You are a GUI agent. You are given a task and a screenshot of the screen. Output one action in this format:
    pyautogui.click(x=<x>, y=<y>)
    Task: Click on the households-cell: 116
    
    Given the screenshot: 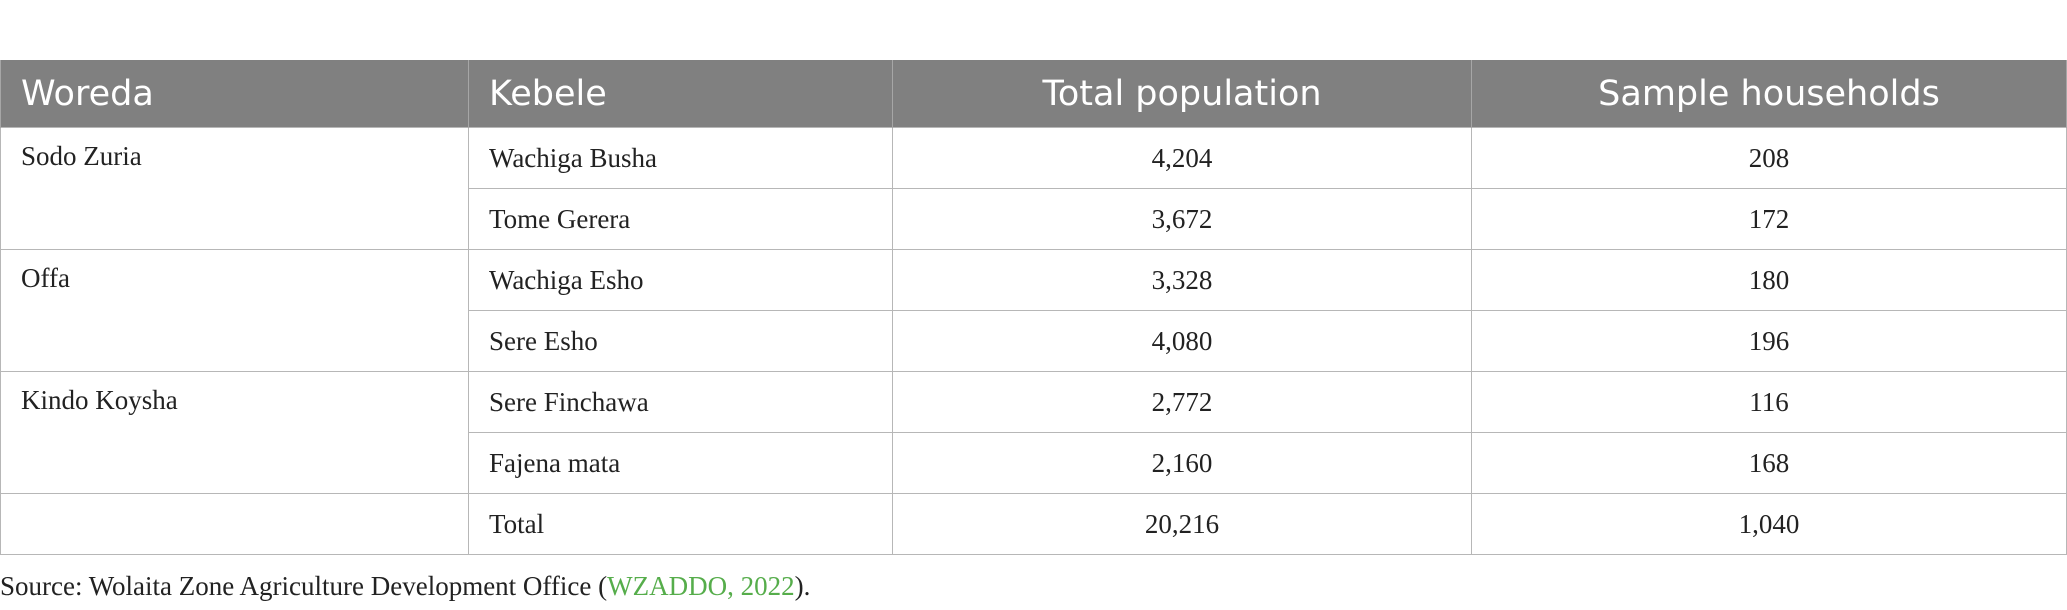 What is the action you would take?
    pyautogui.click(x=1769, y=402)
    